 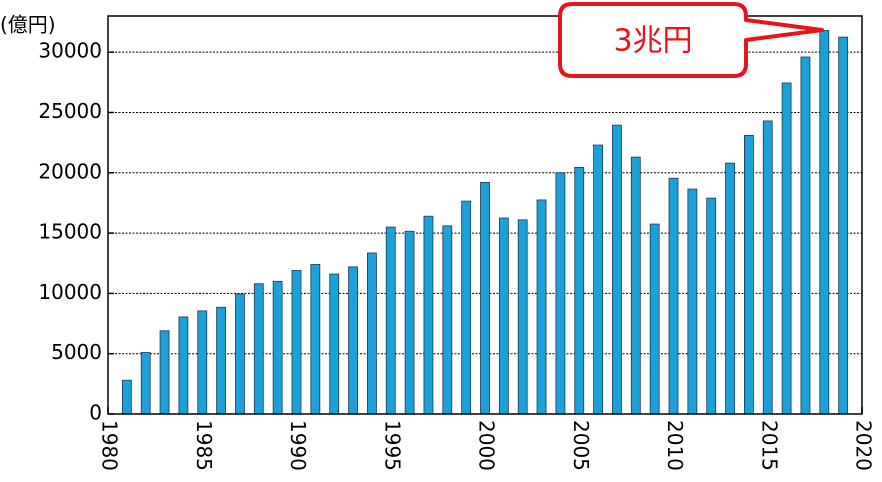 What do you see at coordinates (76, 352) in the screenshot?
I see `y-tick-label: 5000` at bounding box center [76, 352].